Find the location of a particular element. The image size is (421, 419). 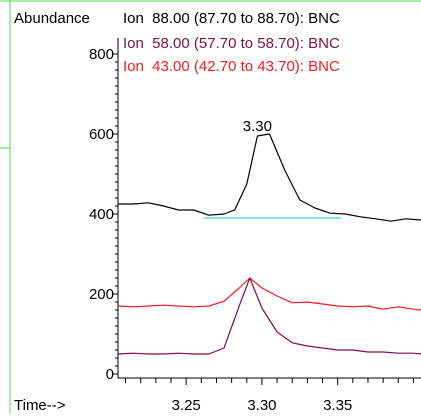

x-tick-label: 3.25 is located at coordinates (186, 405).